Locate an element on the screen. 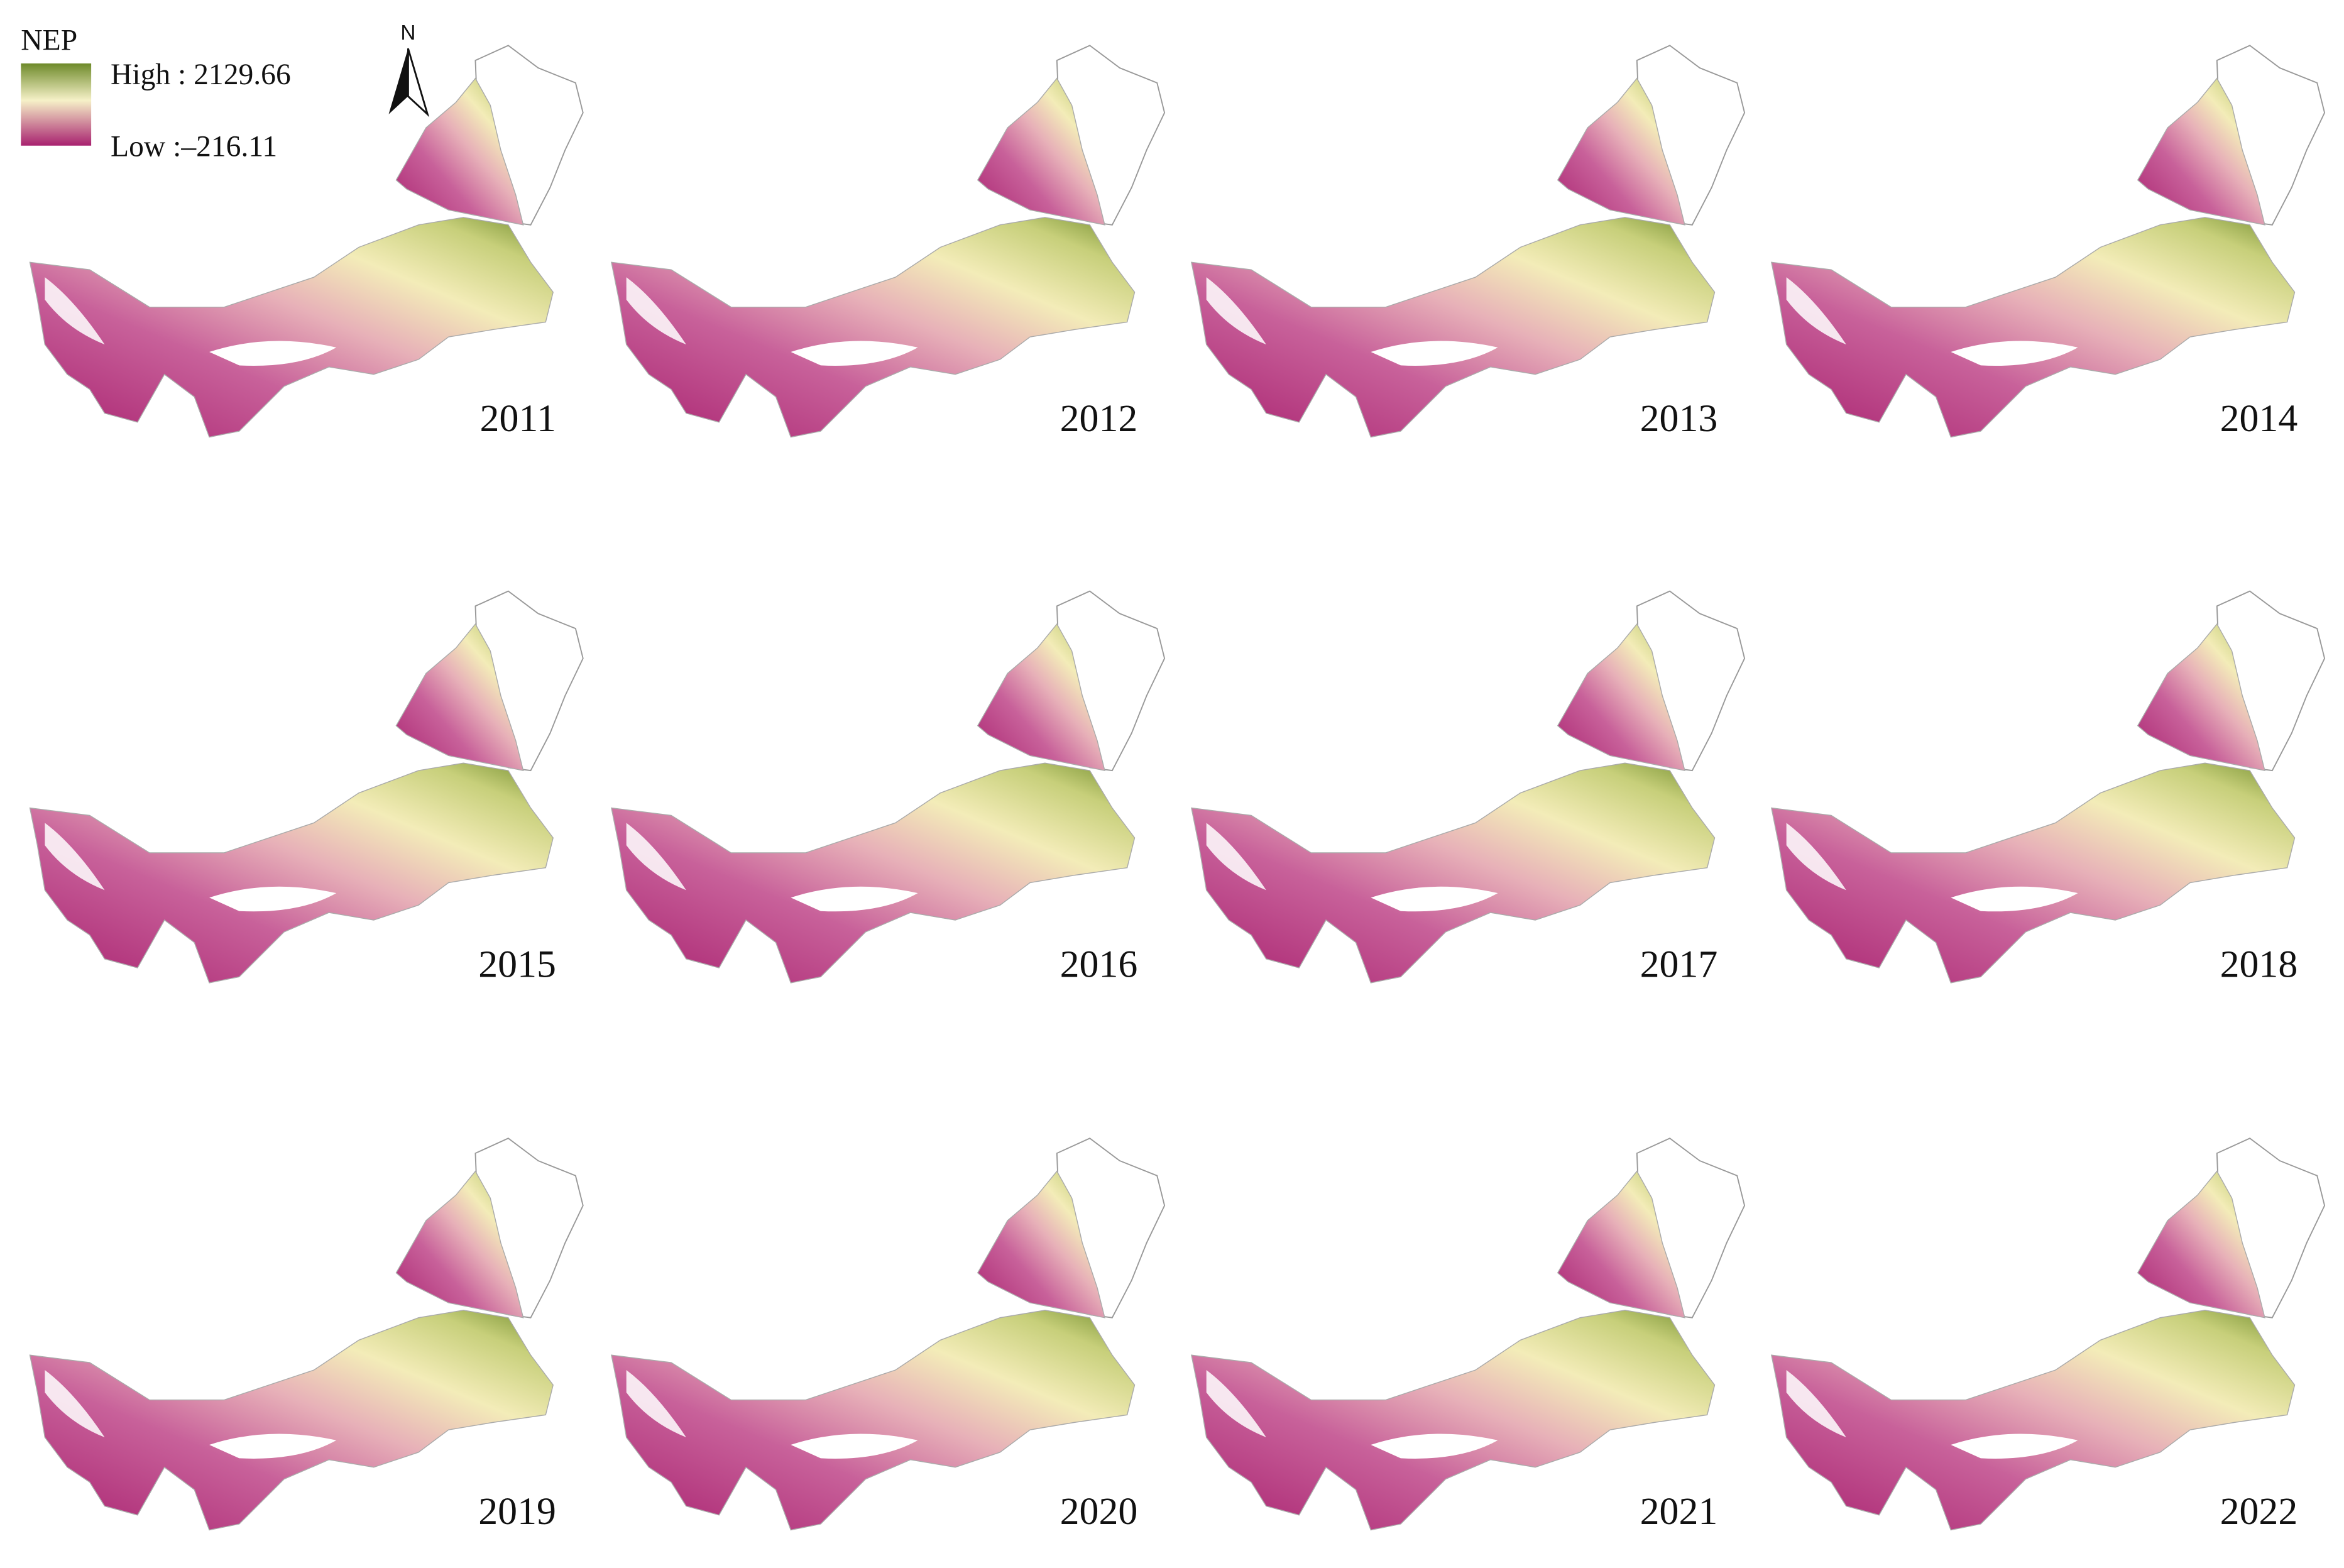 The height and width of the screenshot is (1568, 2344). legend: NEP High : 2129.66 Low :–216.11 is located at coordinates (156, 93).